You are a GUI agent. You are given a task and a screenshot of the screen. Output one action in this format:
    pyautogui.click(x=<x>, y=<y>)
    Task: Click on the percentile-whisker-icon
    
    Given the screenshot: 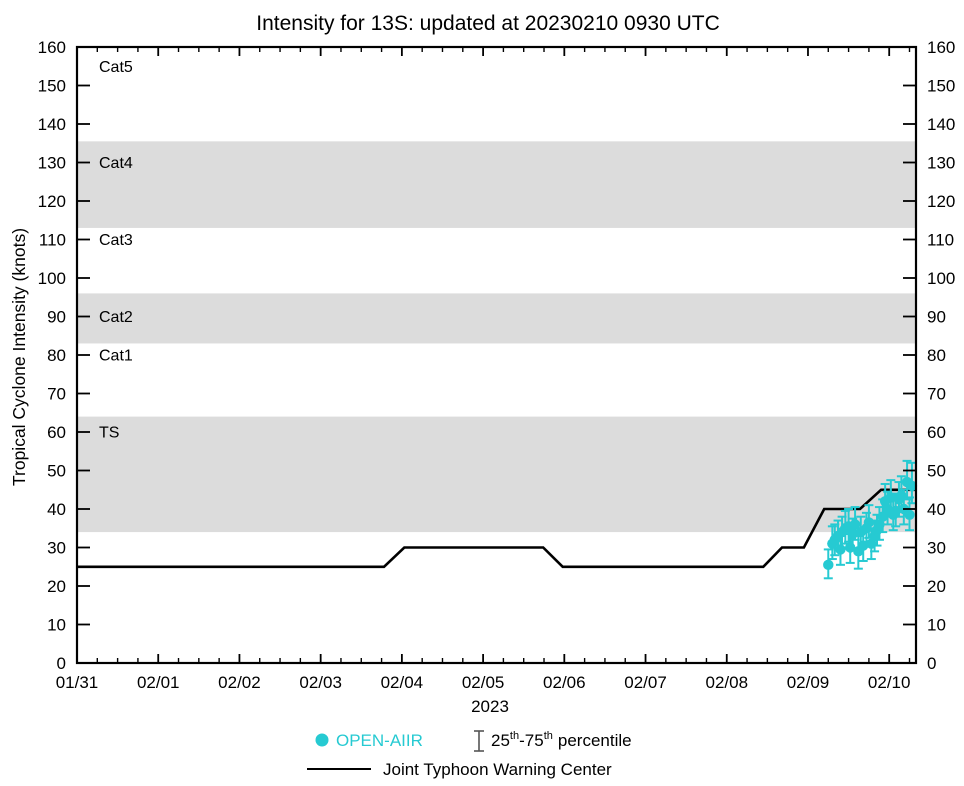 What is the action you would take?
    pyautogui.click(x=479, y=741)
    